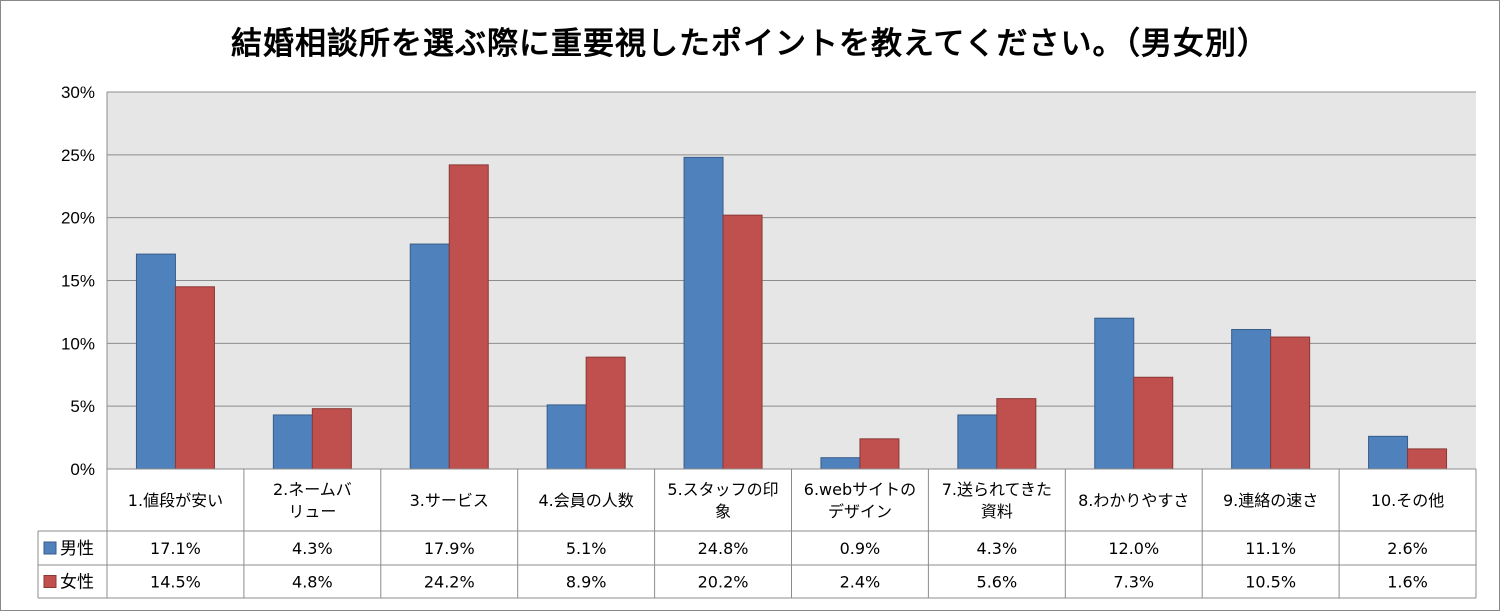 The width and height of the screenshot is (1500, 611). Describe the element at coordinates (860, 489) in the screenshot. I see `category-label: 6.webサイトの` at that location.